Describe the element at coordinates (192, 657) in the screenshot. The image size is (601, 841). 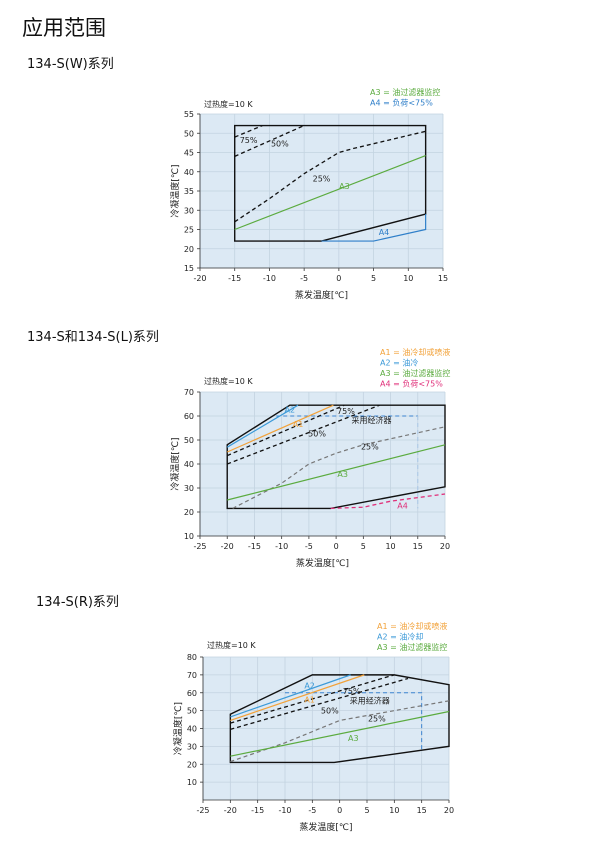
I see `y-tick-label: 80` at that location.